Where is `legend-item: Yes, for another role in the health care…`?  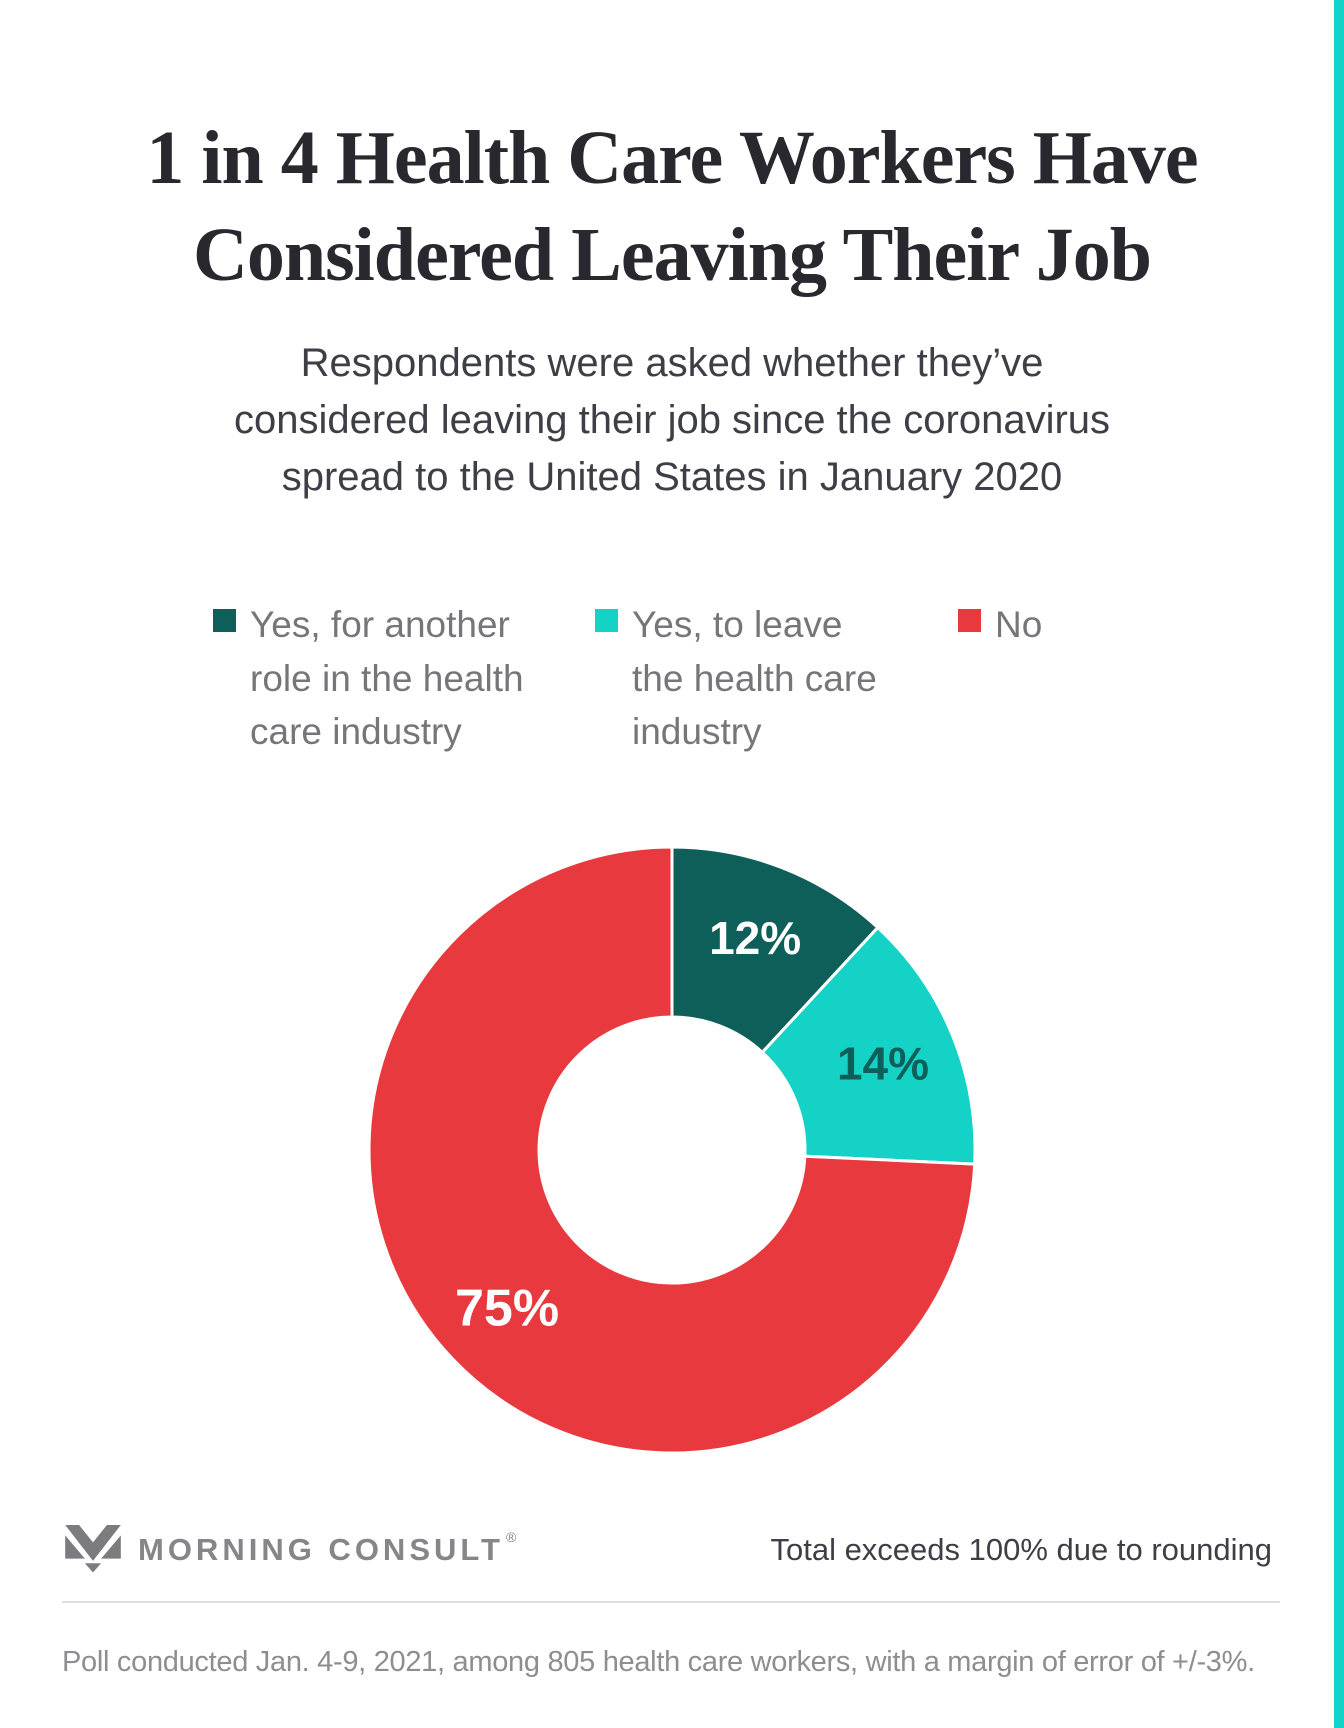
legend-item: Yes, for another role in the health care… is located at coordinates (387, 678).